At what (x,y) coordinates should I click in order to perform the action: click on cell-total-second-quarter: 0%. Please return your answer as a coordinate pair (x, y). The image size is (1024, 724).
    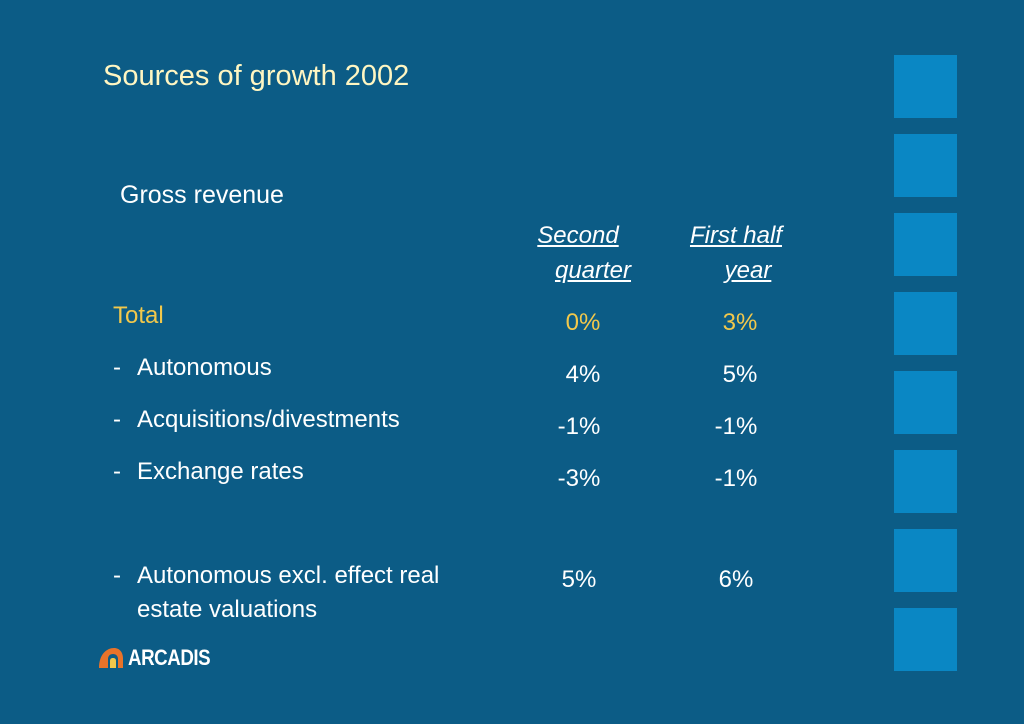
    Looking at the image, I should click on (583, 322).